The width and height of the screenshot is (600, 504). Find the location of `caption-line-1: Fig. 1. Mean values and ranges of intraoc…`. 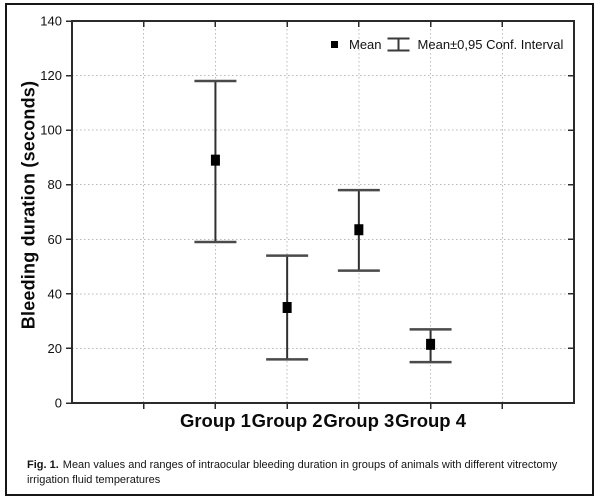

caption-line-1: Fig. 1. Mean values and ranges of intraoc… is located at coordinates (307, 465).